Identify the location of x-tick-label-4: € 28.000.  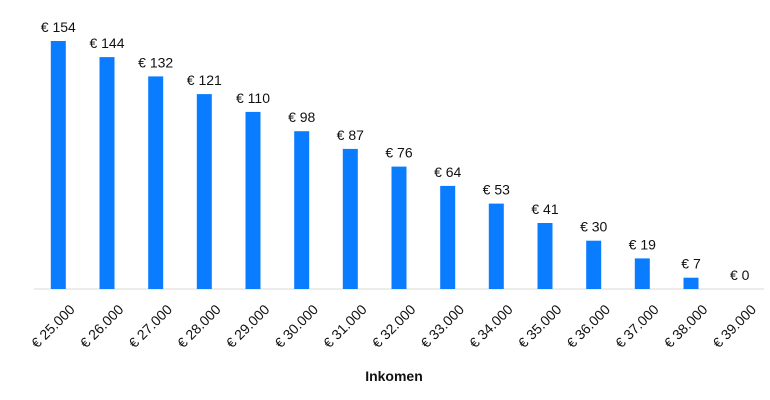
(199, 326).